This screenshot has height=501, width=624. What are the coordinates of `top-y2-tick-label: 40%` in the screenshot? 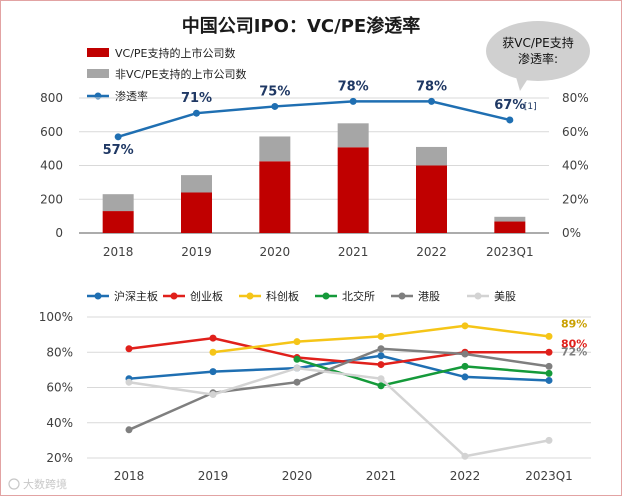 It's located at (575, 166).